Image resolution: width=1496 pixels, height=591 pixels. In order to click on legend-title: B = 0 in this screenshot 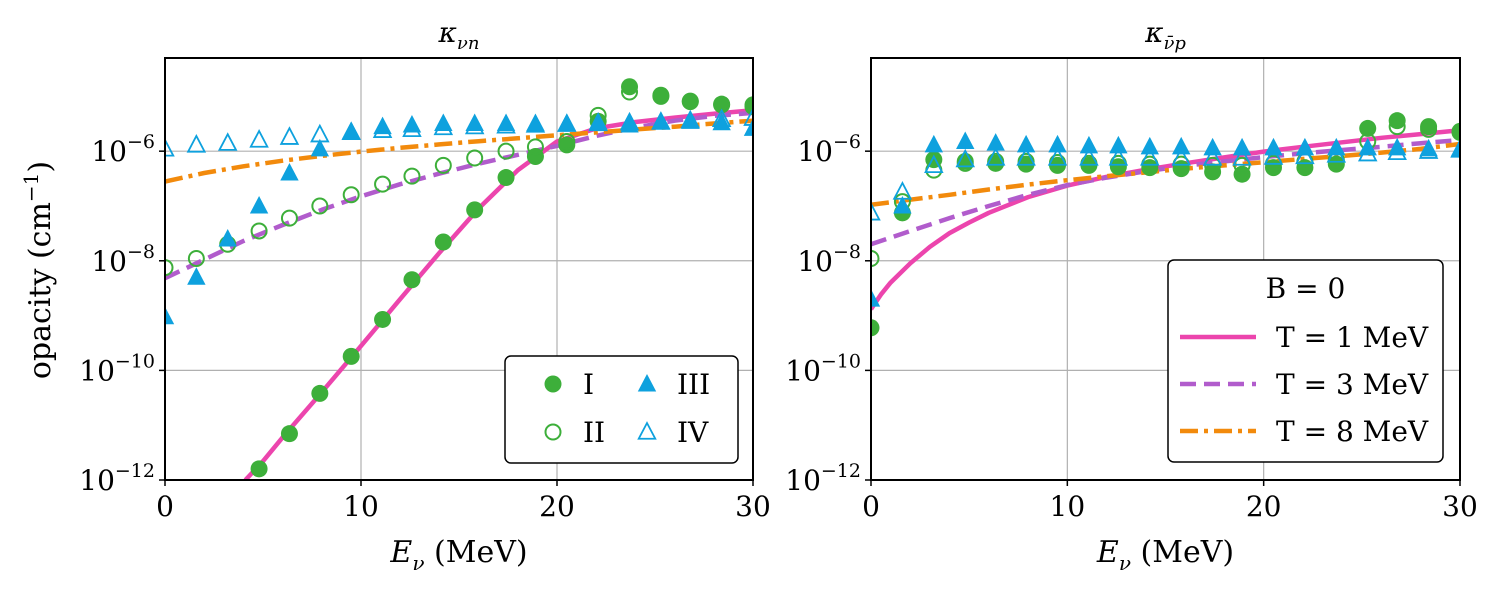, I will do `click(1306, 288)`.